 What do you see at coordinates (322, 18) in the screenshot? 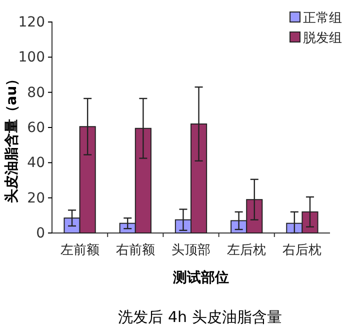
I see `legend-label: 正常组` at bounding box center [322, 18].